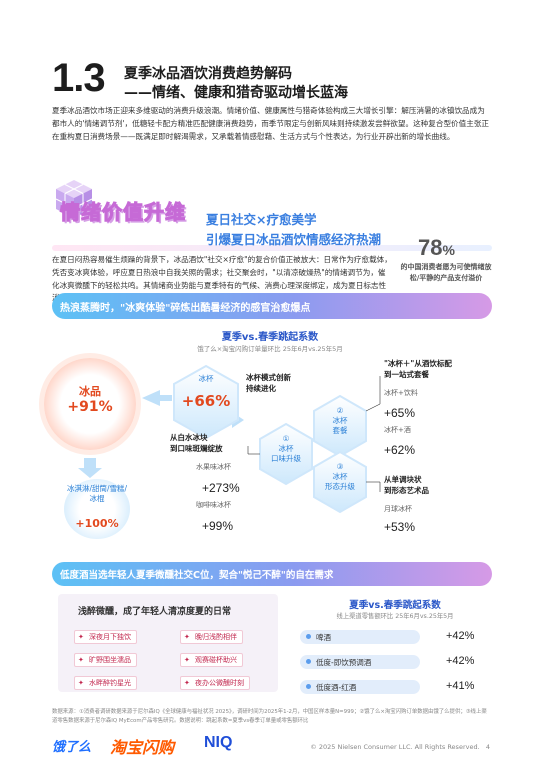 The image size is (540, 780). Describe the element at coordinates (206, 378) in the screenshot. I see `hex-ice-label: 冰杯` at that location.